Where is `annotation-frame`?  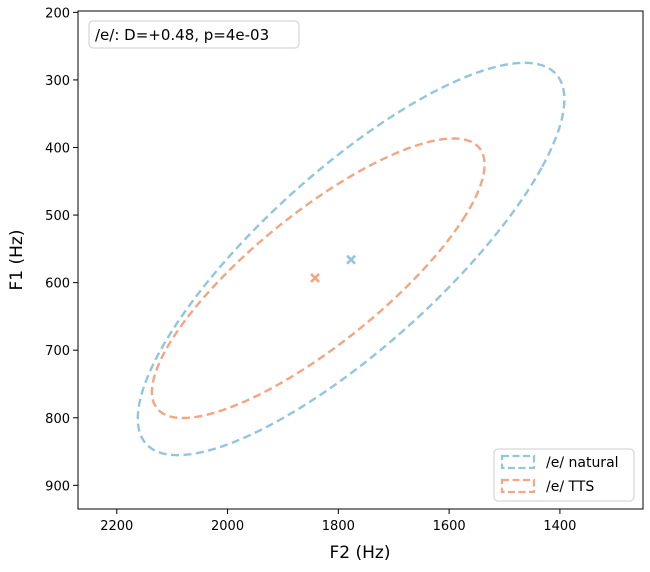
annotation-frame is located at coordinates (194, 34).